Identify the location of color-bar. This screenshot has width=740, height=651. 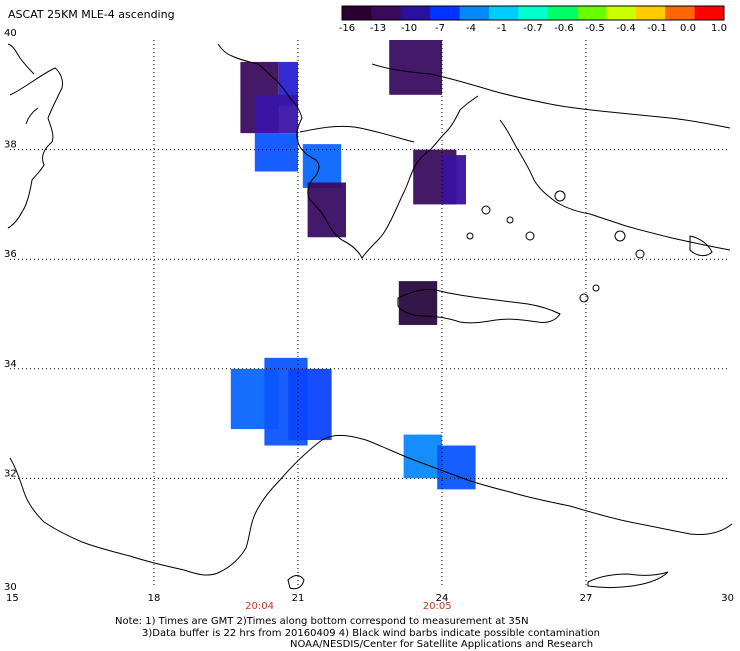
(533, 13).